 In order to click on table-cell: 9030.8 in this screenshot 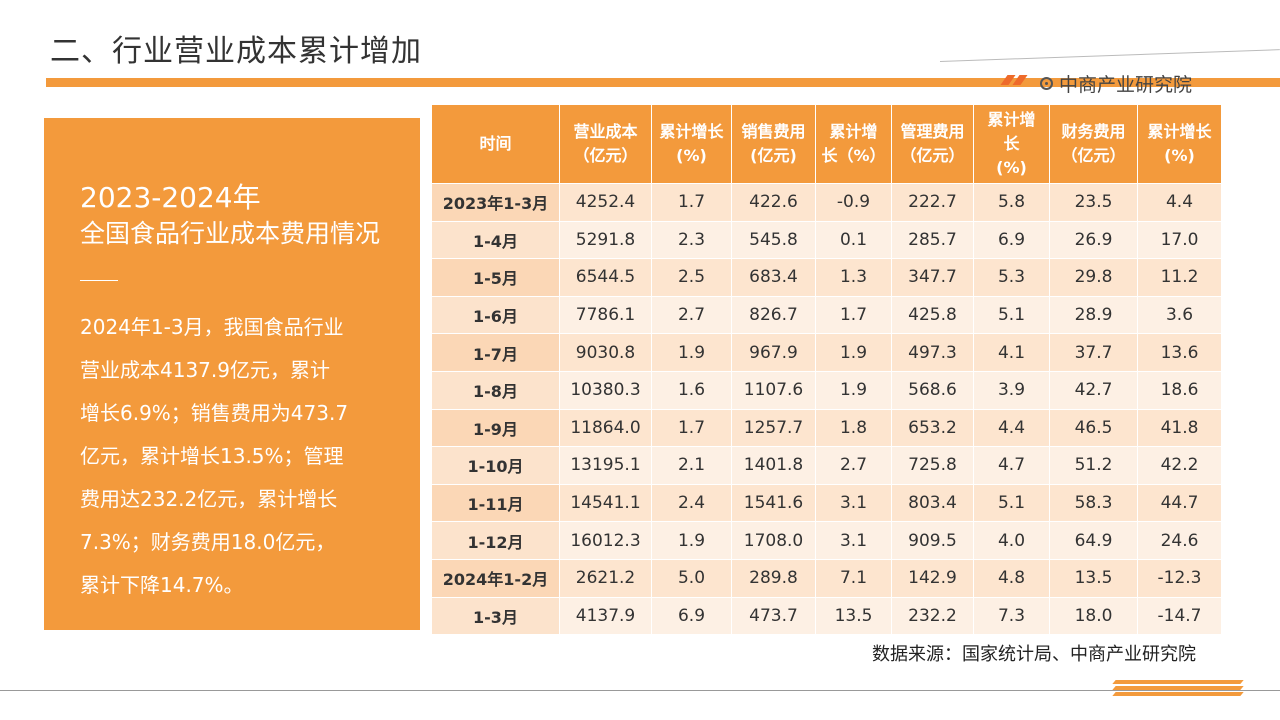, I will do `click(605, 352)`.